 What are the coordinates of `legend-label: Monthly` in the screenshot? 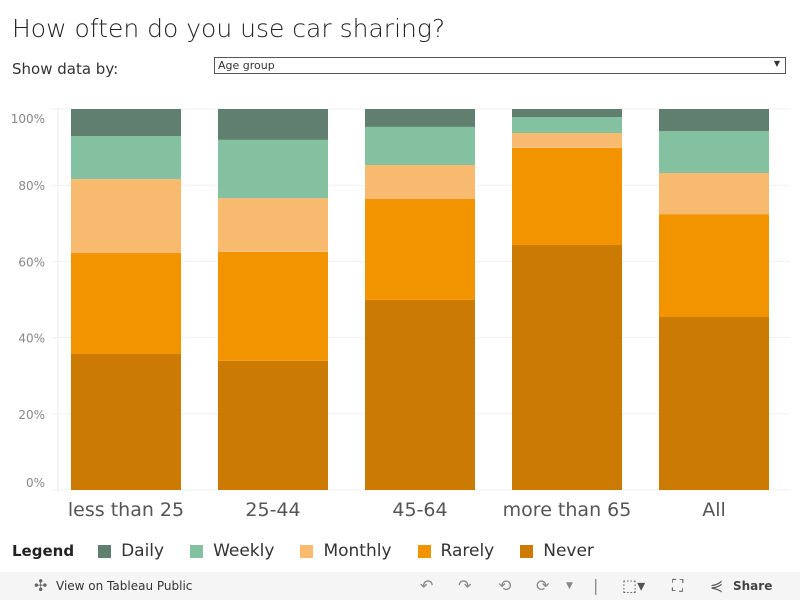 It's located at (357, 551).